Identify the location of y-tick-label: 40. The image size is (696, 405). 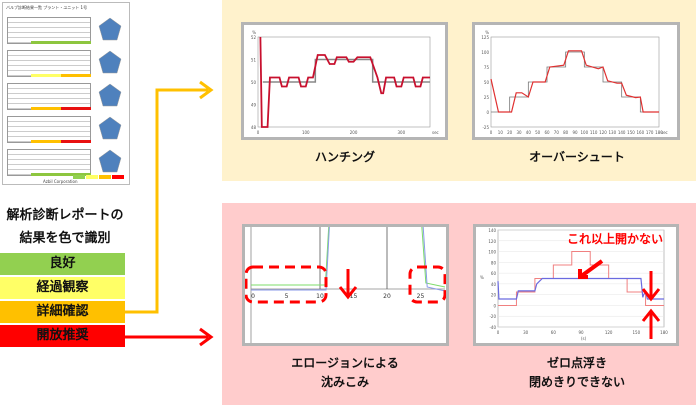
(494, 284).